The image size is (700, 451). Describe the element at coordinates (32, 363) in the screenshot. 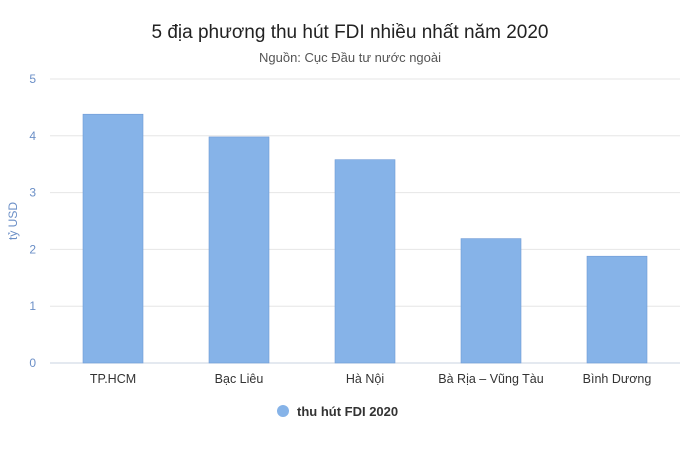

I see `y-tick-label: 0` at that location.